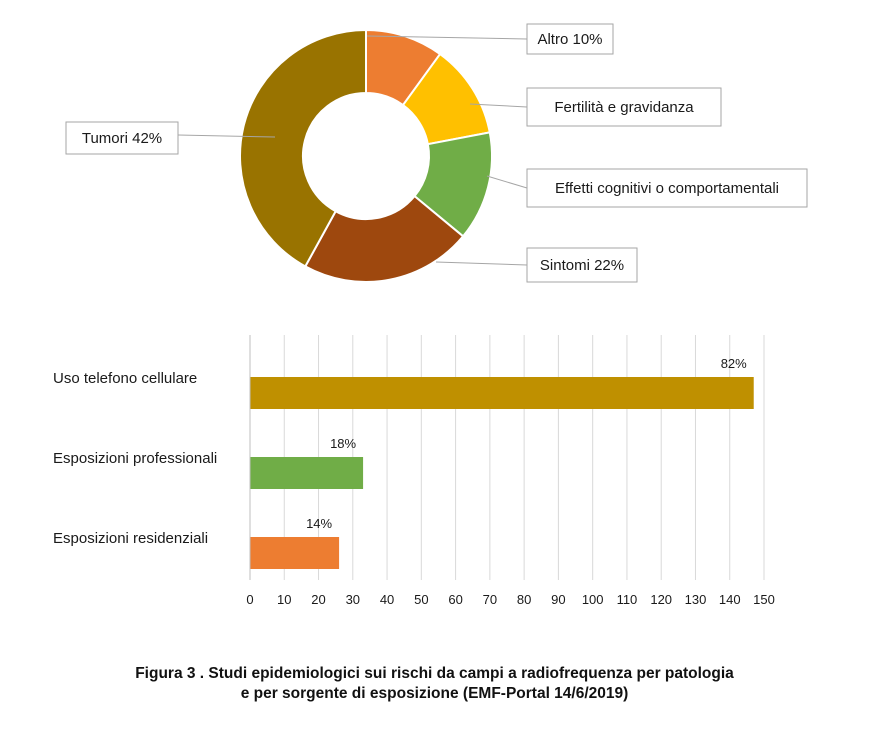  Describe the element at coordinates (558, 599) in the screenshot. I see `x-tick-label: 90` at that location.